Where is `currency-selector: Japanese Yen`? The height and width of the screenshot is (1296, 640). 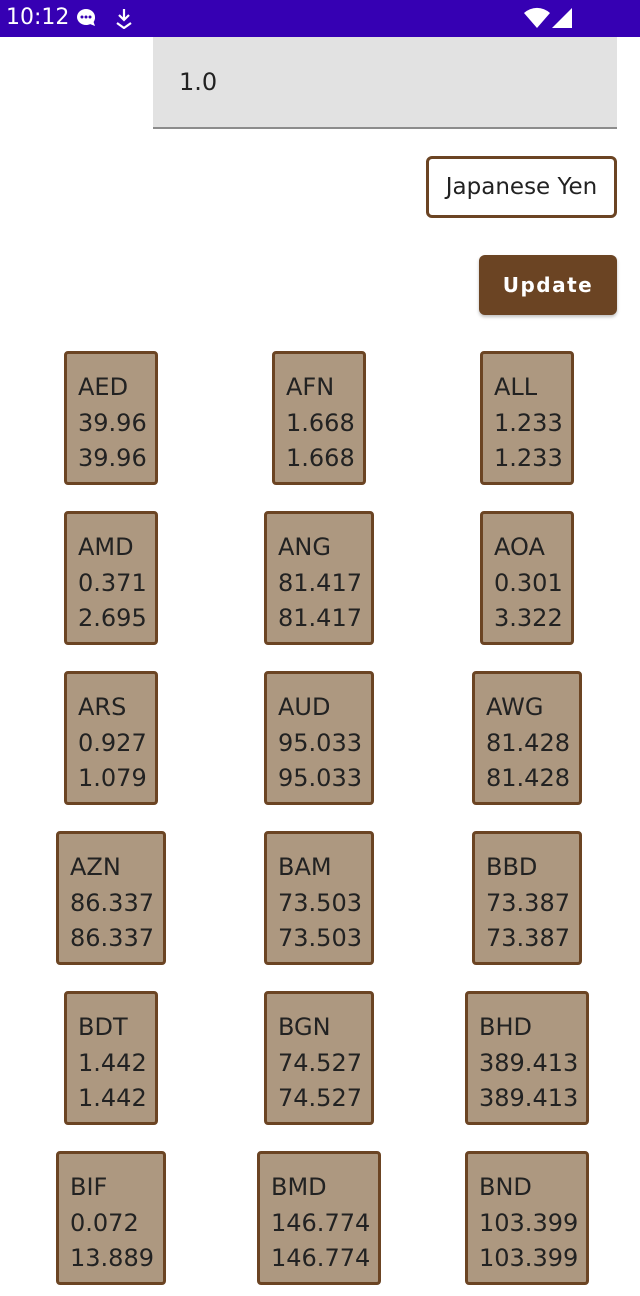
currency-selector: Japanese Yen is located at coordinates (521, 187).